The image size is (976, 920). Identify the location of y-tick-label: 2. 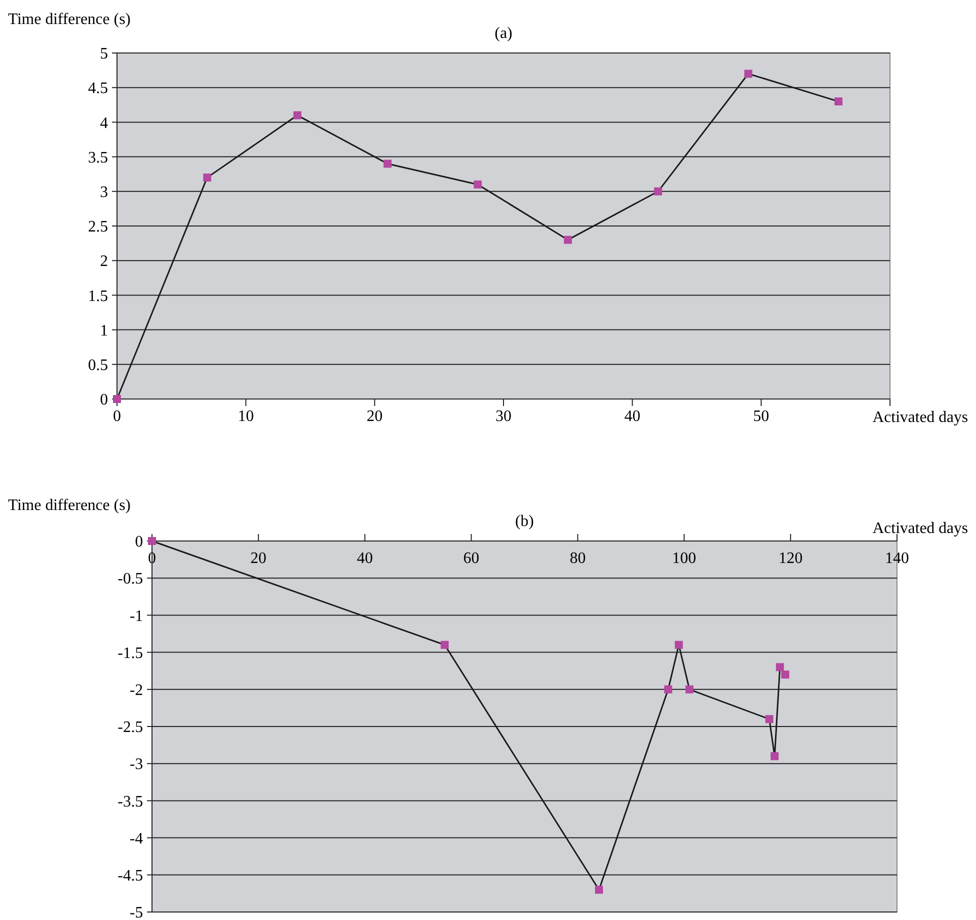
(104, 261).